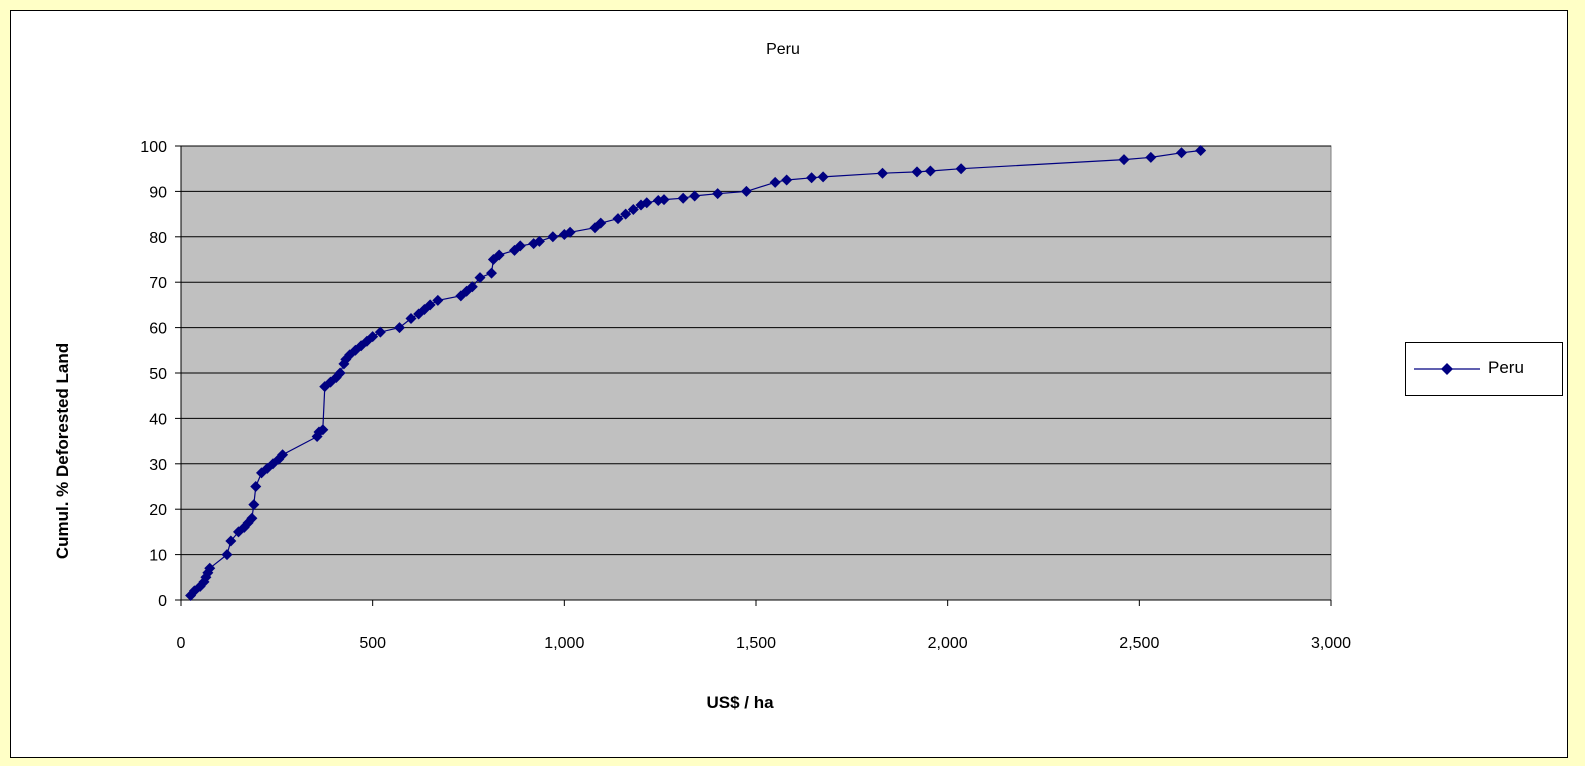  What do you see at coordinates (1139, 643) in the screenshot?
I see `x-tick-label: 2,500` at bounding box center [1139, 643].